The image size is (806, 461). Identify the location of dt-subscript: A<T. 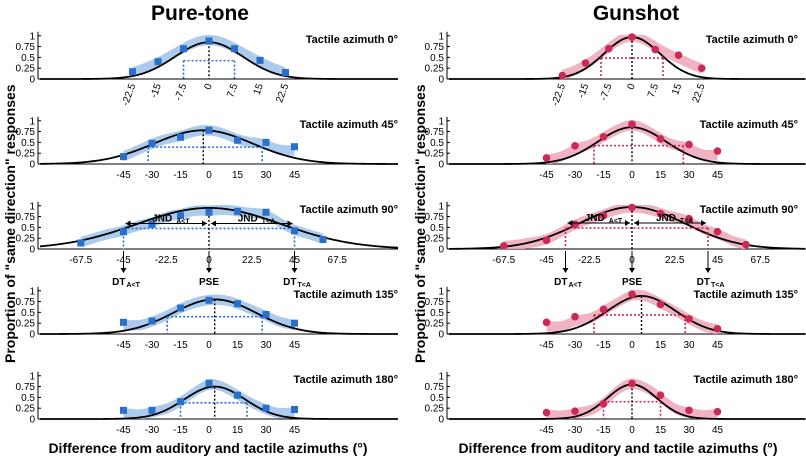
(576, 285).